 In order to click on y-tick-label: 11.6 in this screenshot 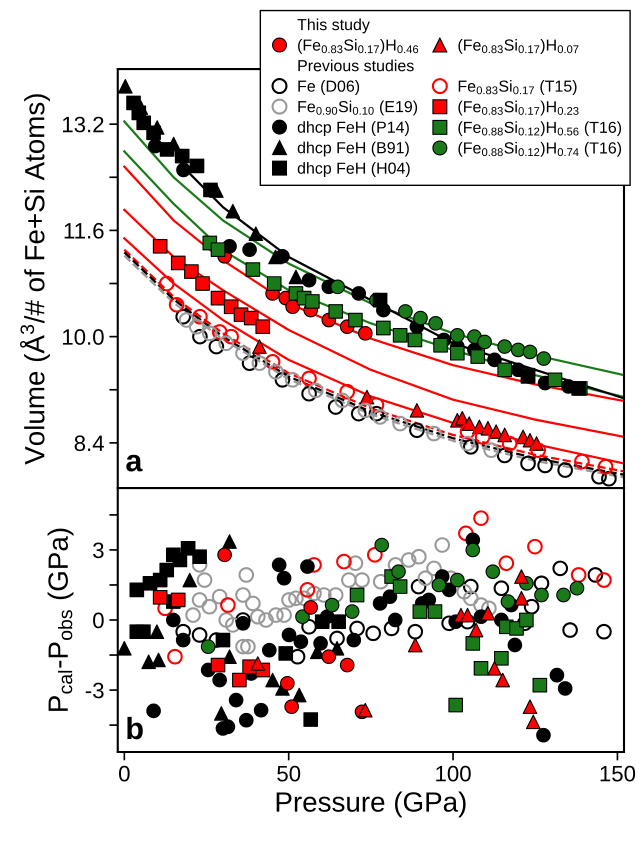, I will do `click(84, 230)`.